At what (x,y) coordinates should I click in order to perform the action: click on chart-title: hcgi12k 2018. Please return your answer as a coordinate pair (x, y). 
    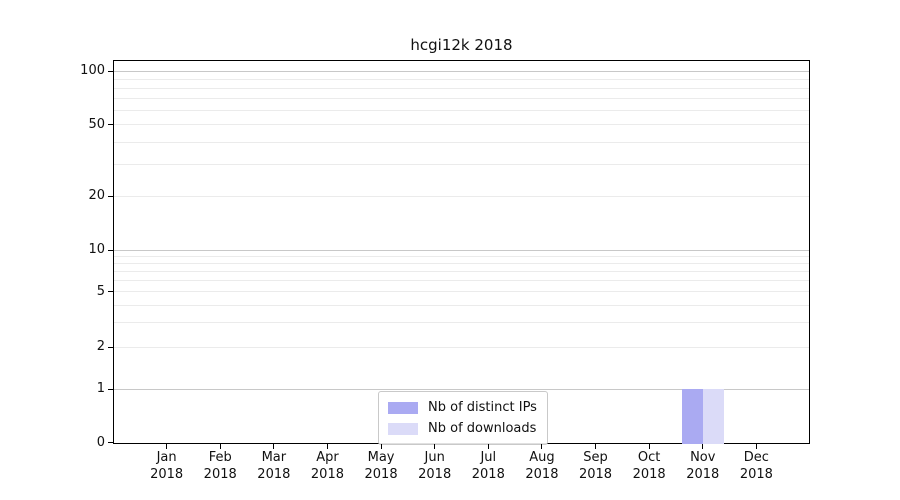
    Looking at the image, I should click on (461, 45).